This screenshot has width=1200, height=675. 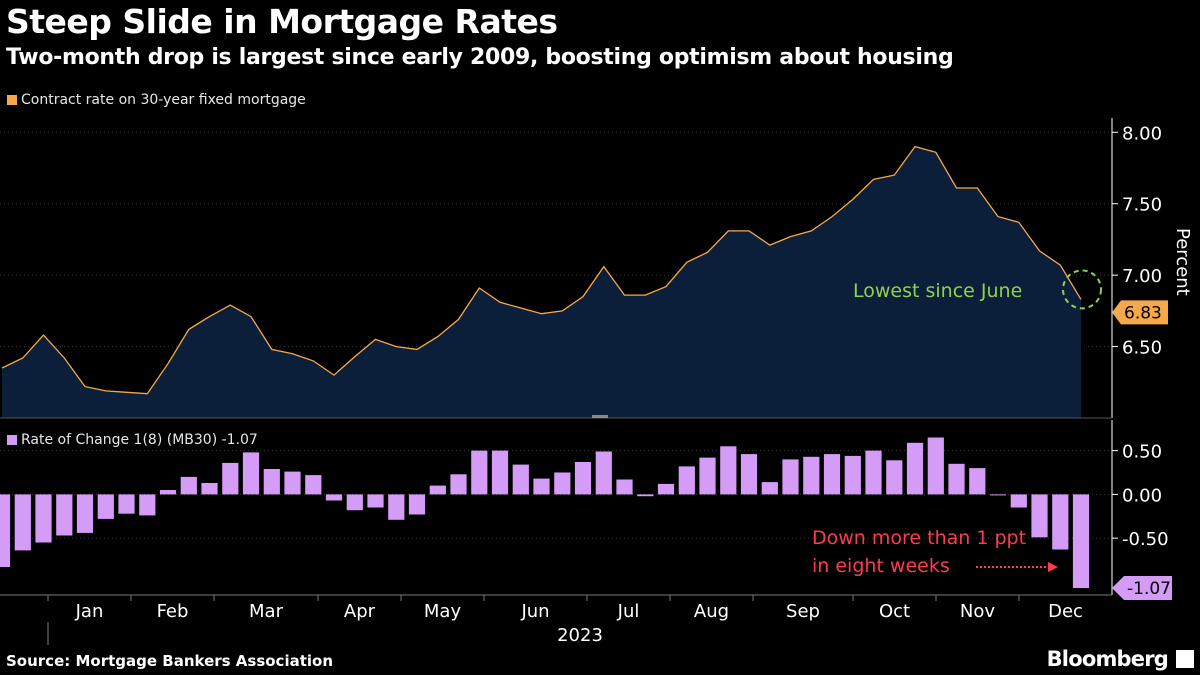 What do you see at coordinates (1142, 276) in the screenshot?
I see `rate-axis-tick-label: 7.00` at bounding box center [1142, 276].